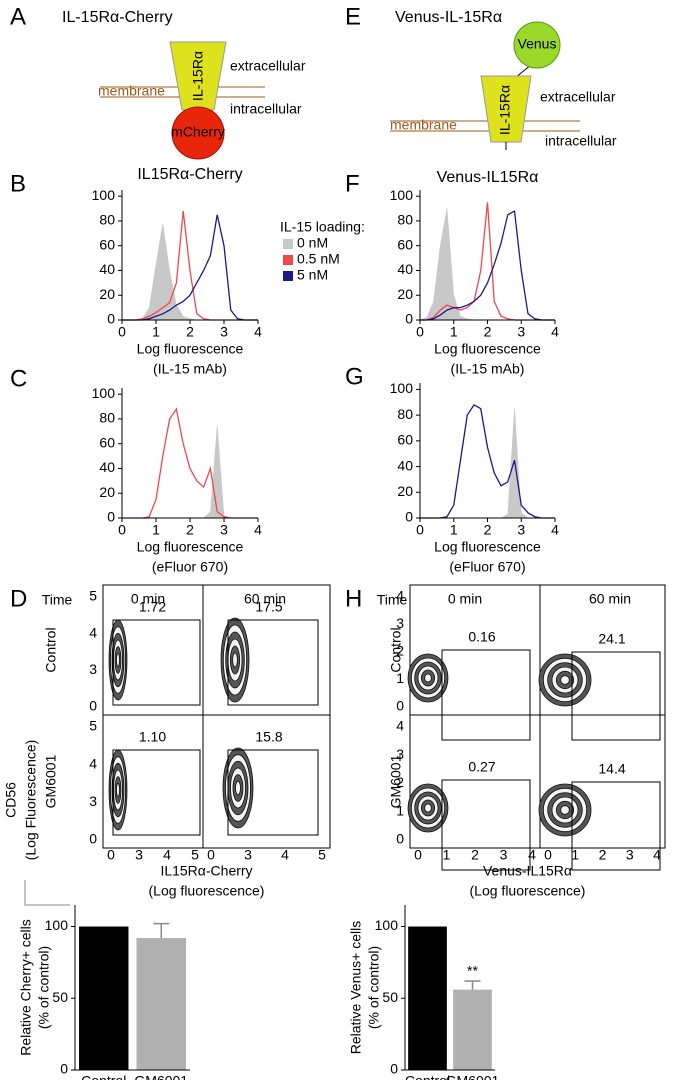  I want to click on panel-letter: E, so click(353, 16).